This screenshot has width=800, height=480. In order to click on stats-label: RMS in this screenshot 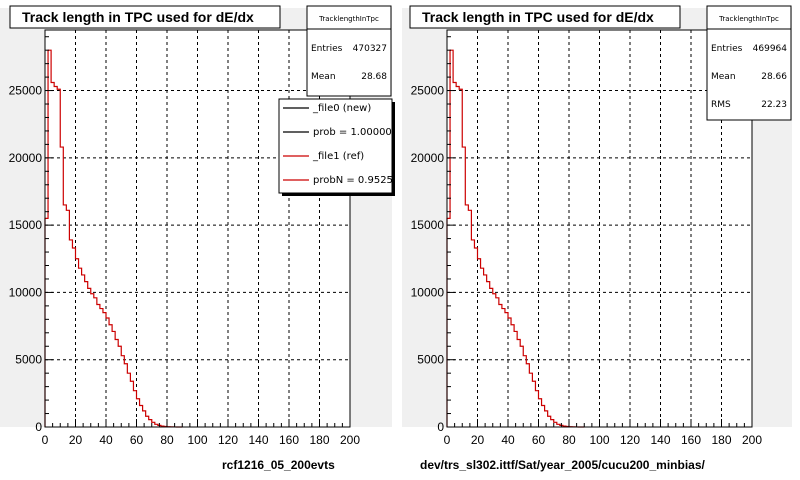, I will do `click(721, 105)`.